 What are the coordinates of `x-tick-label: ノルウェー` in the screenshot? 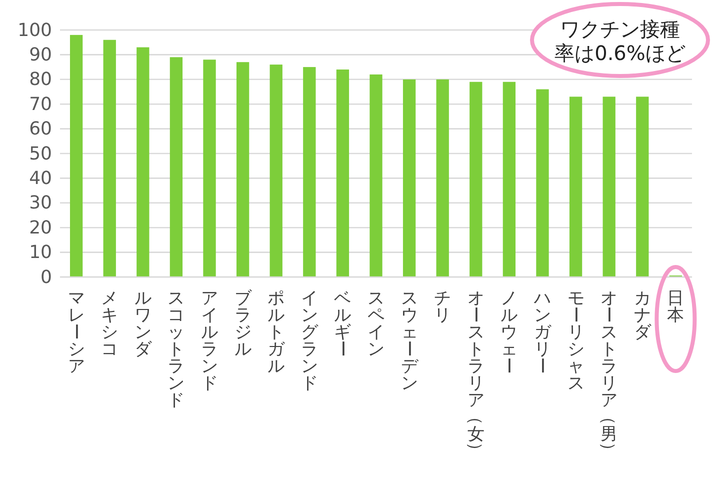 It's located at (508, 331).